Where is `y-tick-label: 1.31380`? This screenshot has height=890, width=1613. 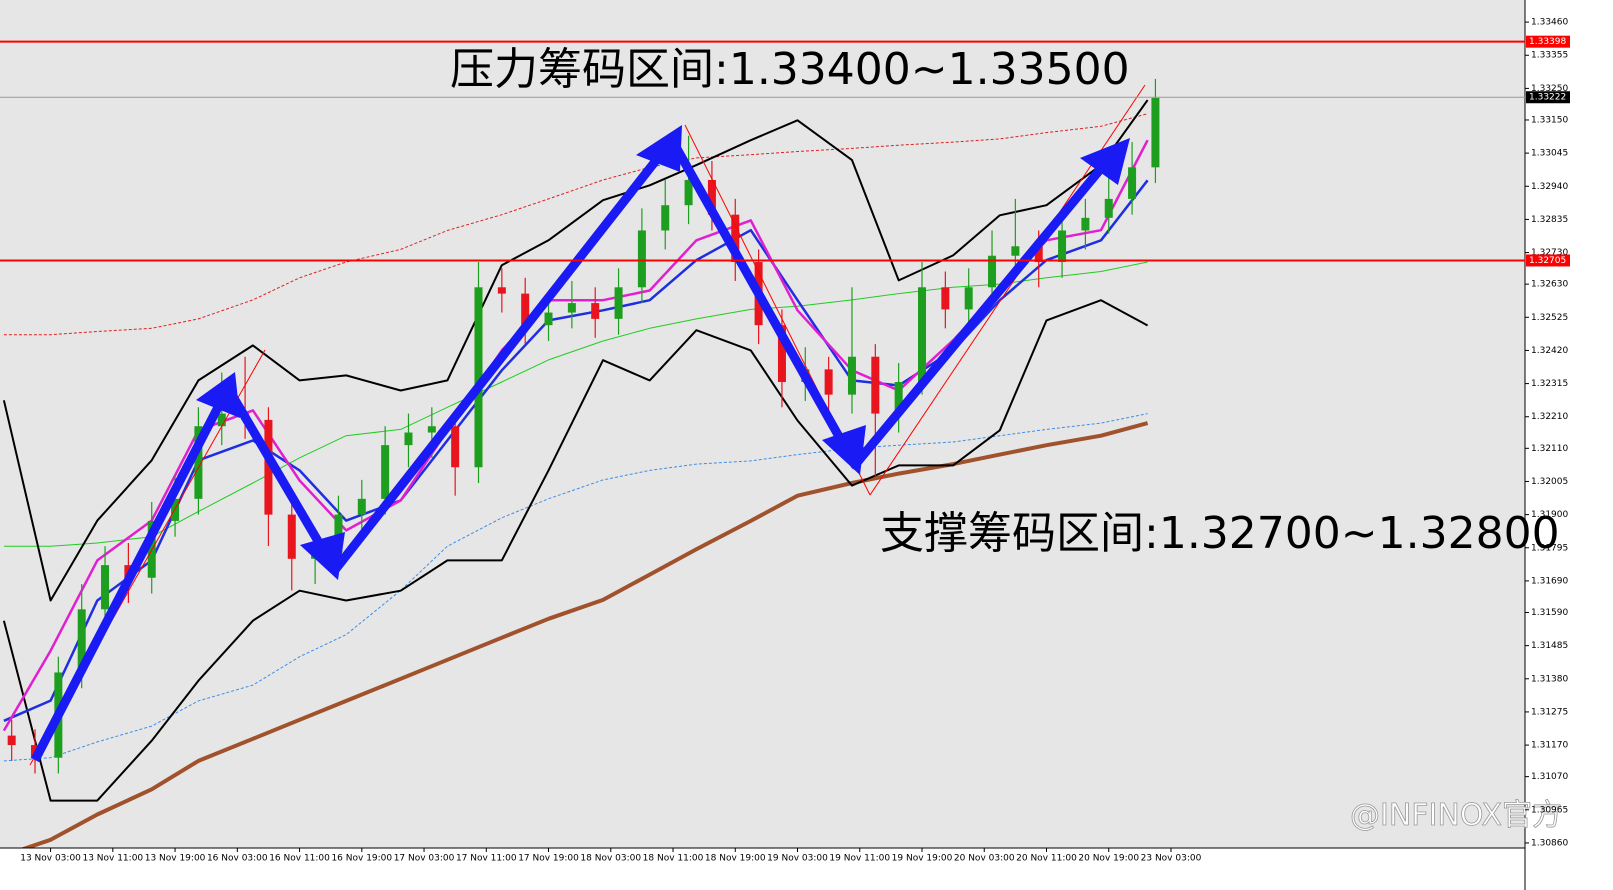
y-tick-label: 1.31380 is located at coordinates (1549, 679).